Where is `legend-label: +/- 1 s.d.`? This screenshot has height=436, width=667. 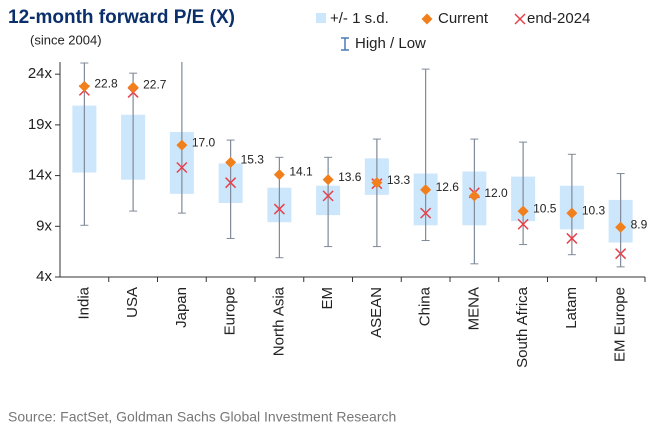
legend-label: +/- 1 s.d. is located at coordinates (359, 18).